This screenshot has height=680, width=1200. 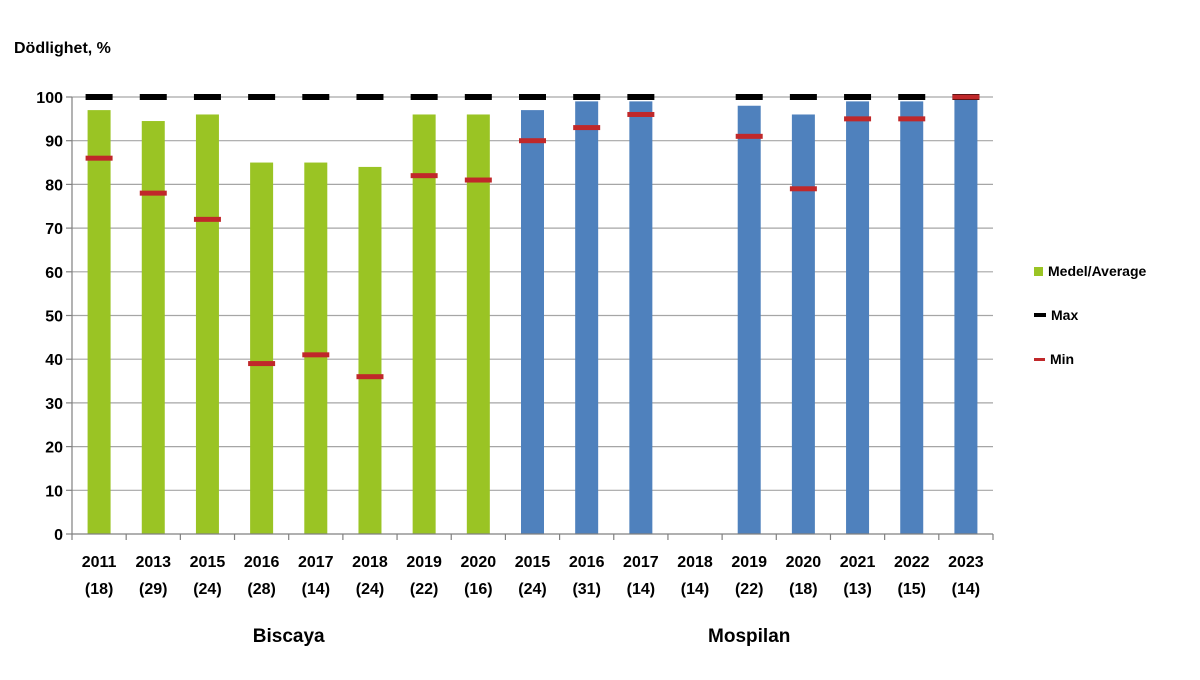 I want to click on bar-biscaya-2011, so click(x=99, y=322).